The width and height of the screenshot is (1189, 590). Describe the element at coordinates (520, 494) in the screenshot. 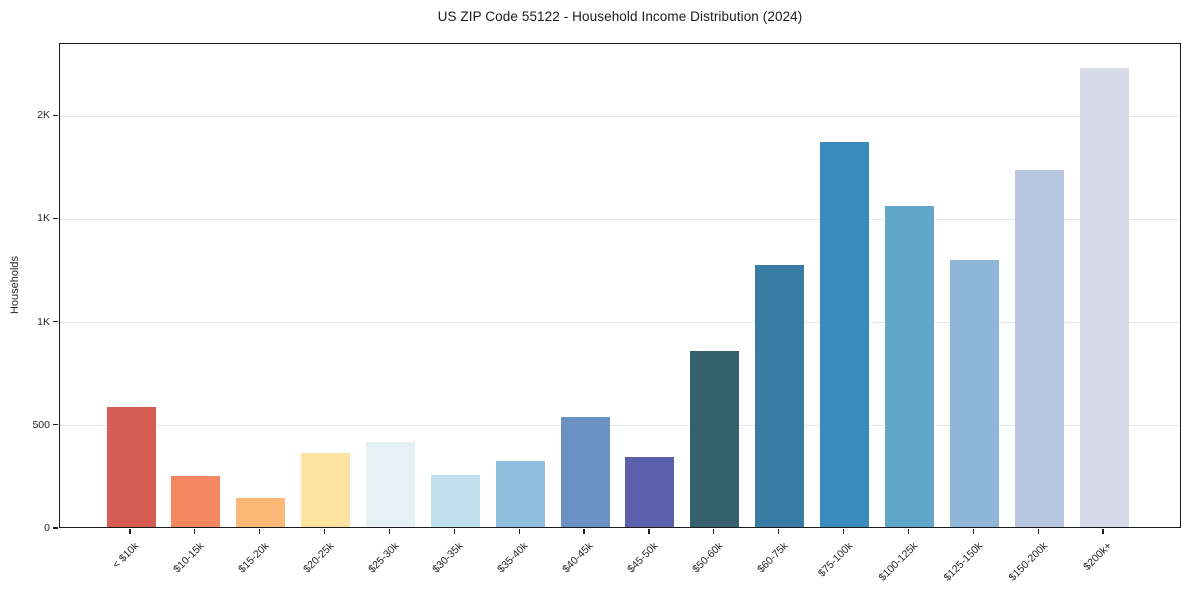

I see `bar-$35-40k` at that location.